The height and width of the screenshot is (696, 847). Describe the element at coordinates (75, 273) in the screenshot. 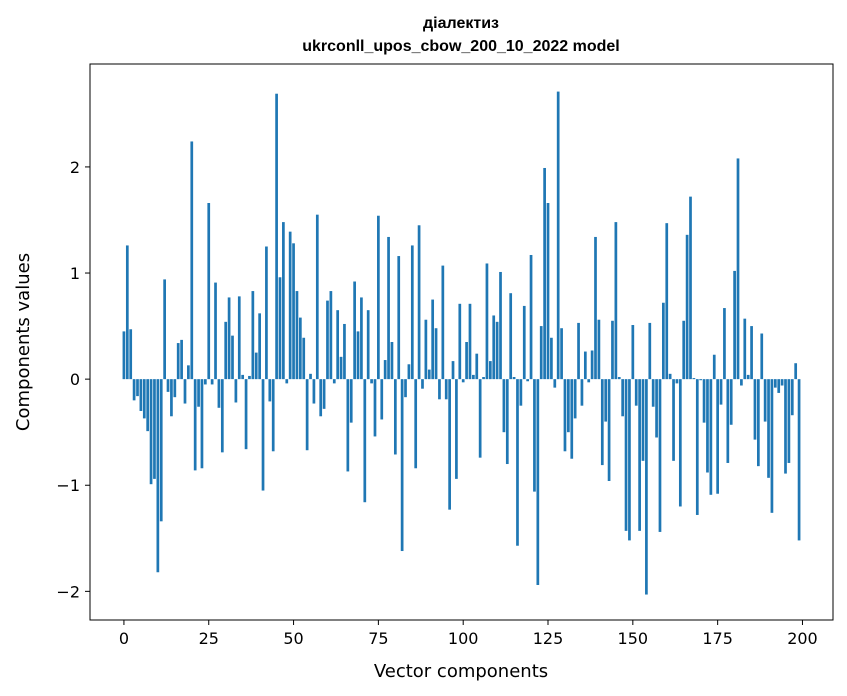

I see `y-tick-label: 1` at that location.